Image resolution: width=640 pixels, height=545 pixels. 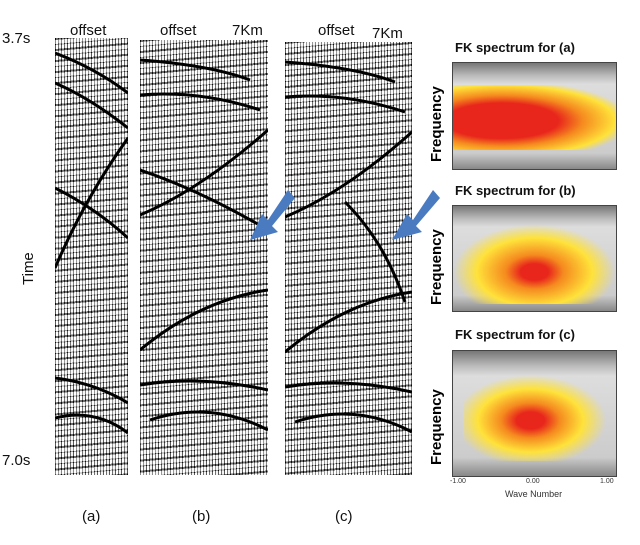 I want to click on fk-title-a: FK spectrum for (a), so click(x=515, y=47).